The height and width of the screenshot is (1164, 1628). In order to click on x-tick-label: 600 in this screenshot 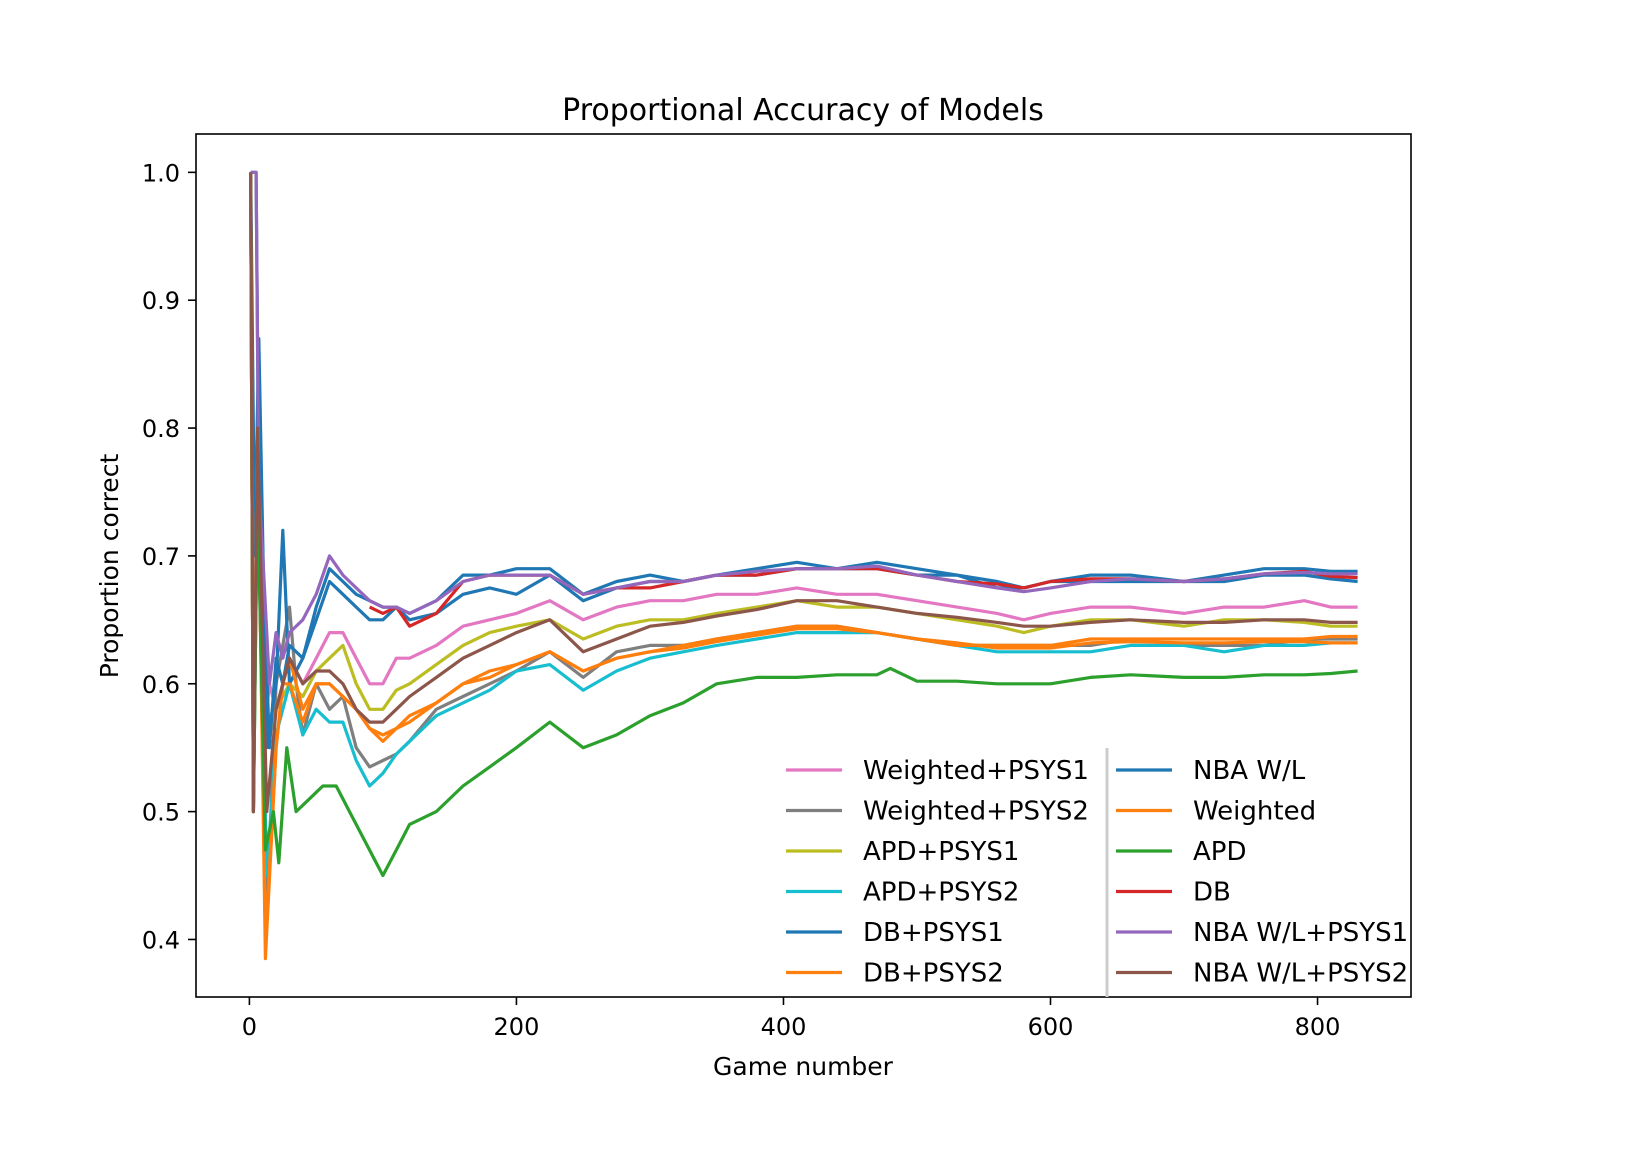, I will do `click(1051, 1027)`.